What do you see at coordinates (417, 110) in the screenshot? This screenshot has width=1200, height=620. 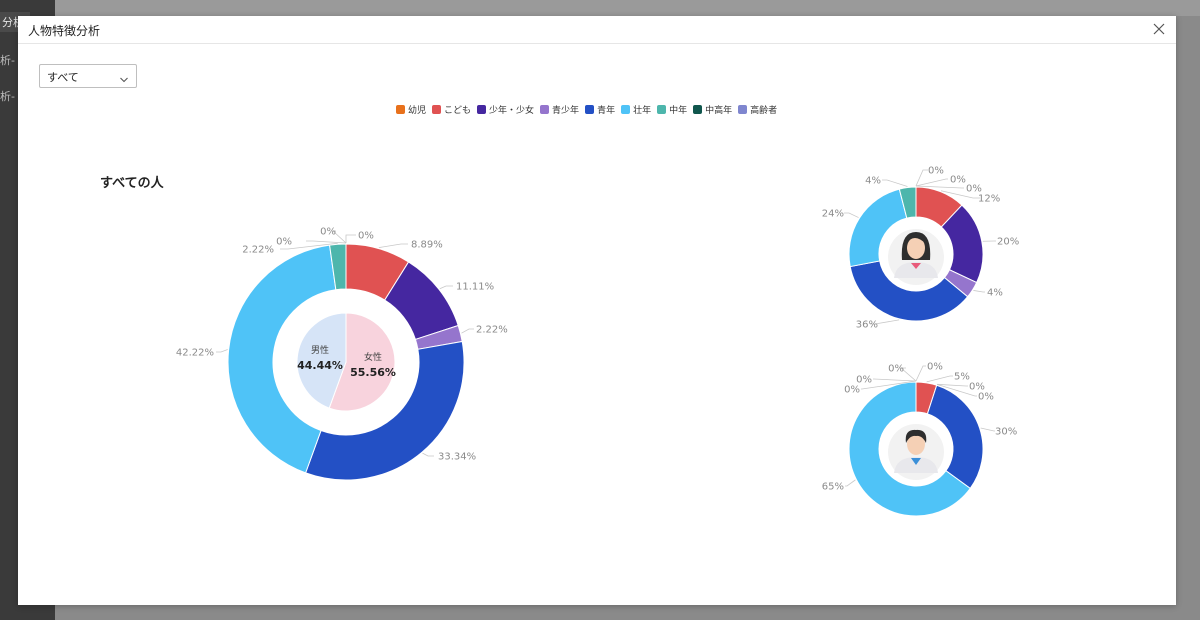 I see `legend-label: 幼児` at bounding box center [417, 110].